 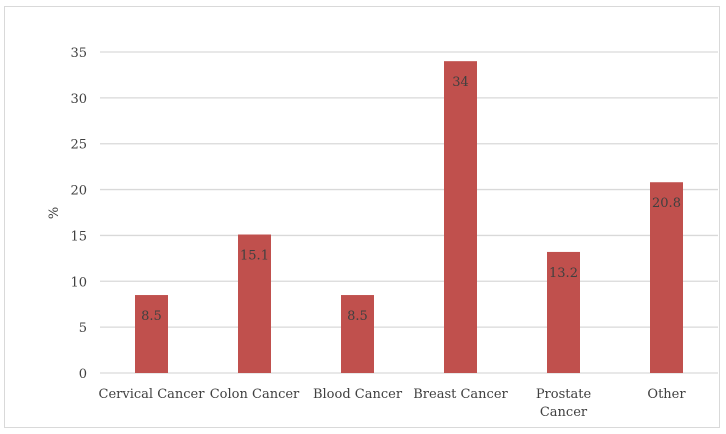 What do you see at coordinates (78, 236) in the screenshot?
I see `y-tick-label: 15` at bounding box center [78, 236].